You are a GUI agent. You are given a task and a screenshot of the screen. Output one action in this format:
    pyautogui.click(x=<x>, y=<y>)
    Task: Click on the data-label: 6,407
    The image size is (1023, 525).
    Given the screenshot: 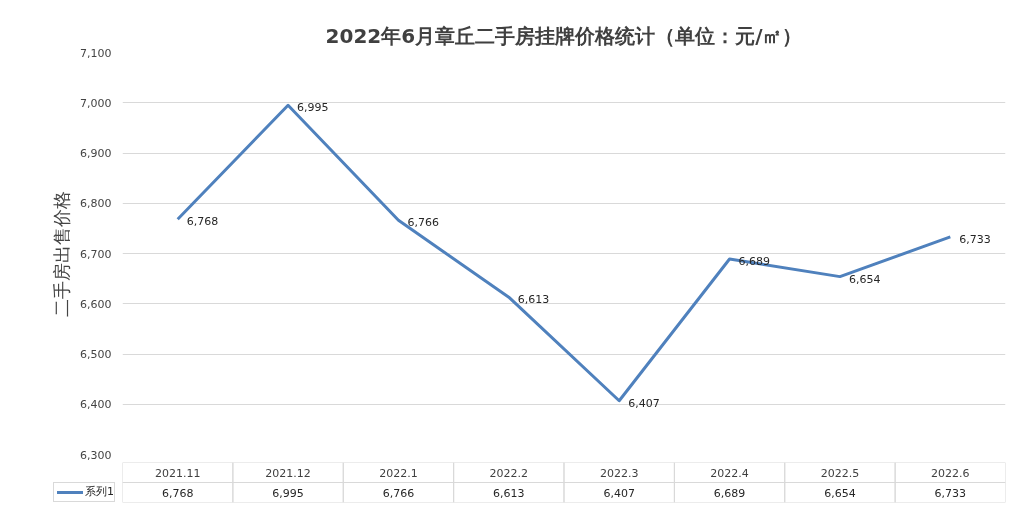 What is the action you would take?
    pyautogui.click(x=619, y=493)
    